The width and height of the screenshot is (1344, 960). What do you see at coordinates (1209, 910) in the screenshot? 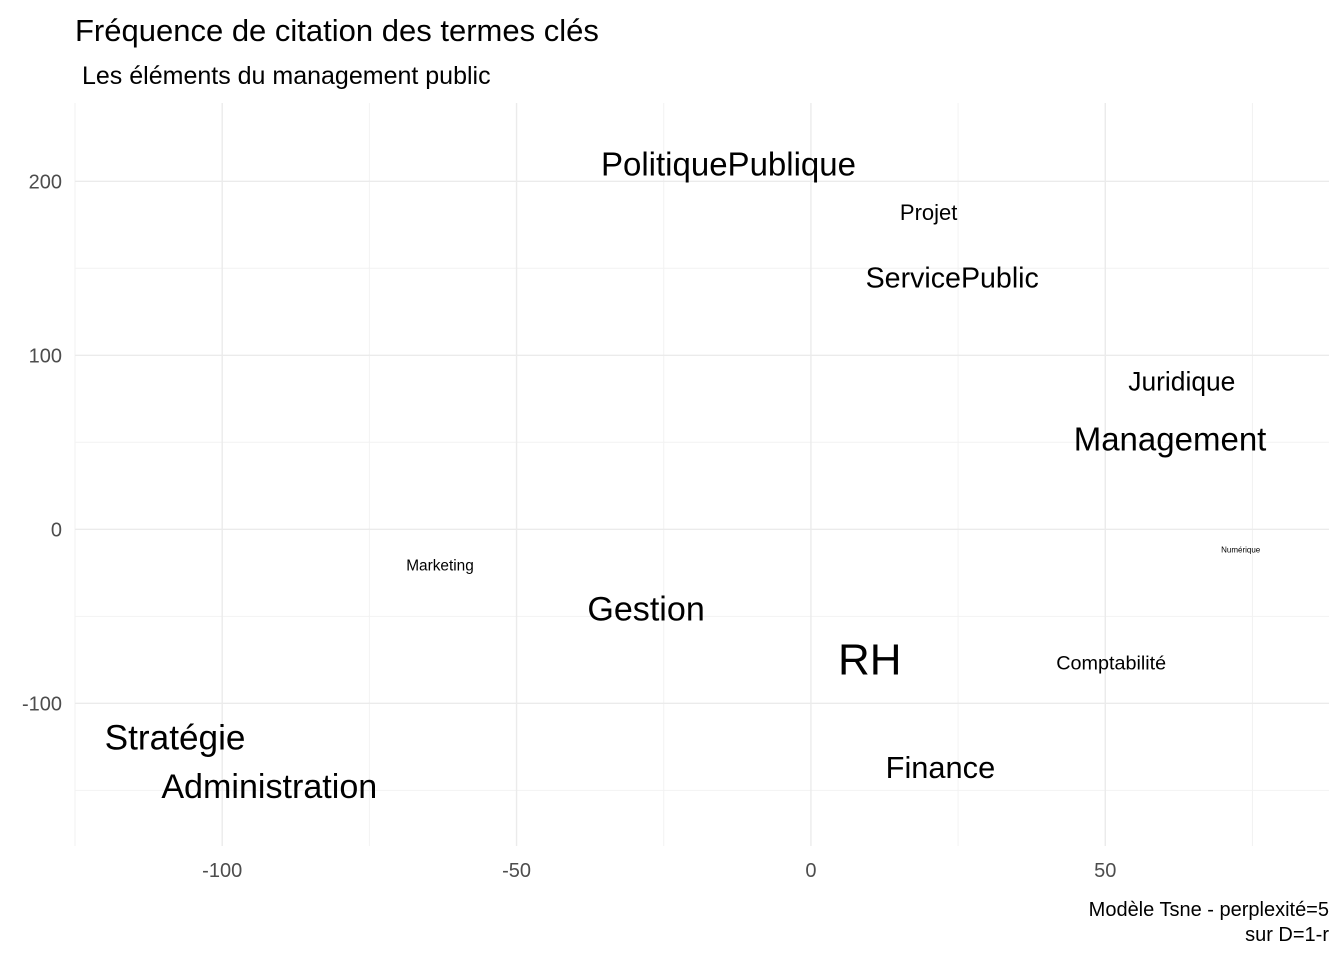
I see `caption-line-1: Modèle Tsne - perplexité=5` at bounding box center [1209, 910].